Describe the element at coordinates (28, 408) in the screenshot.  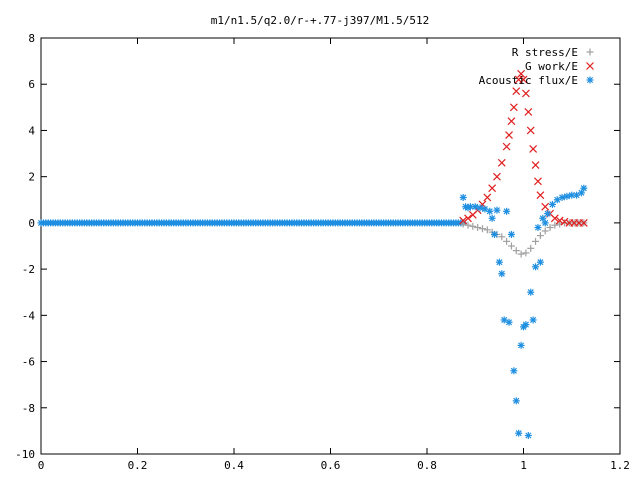
I see `y-tick-label: -8` at that location.